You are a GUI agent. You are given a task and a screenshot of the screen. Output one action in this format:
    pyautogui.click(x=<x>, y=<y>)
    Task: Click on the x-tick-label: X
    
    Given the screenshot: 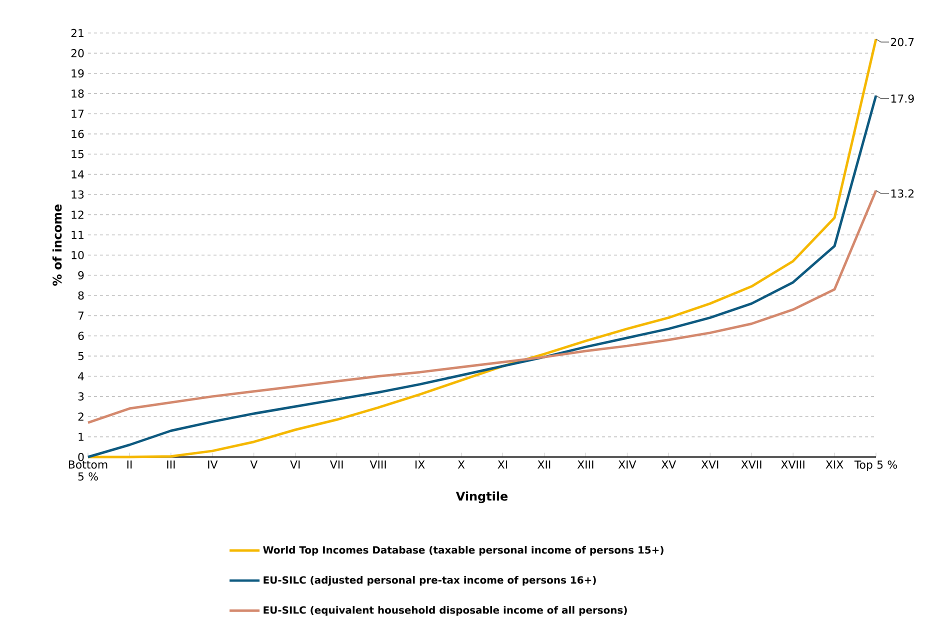 What is the action you would take?
    pyautogui.click(x=461, y=464)
    